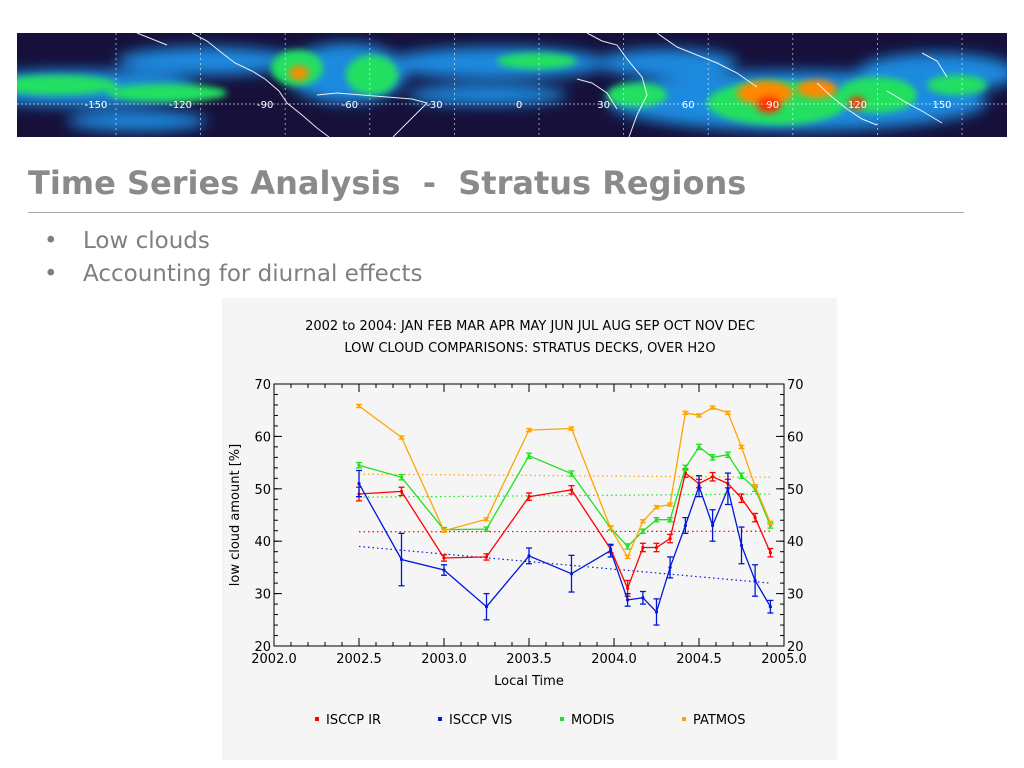 This screenshot has height=768, width=1024. What do you see at coordinates (253, 274) in the screenshot?
I see `bullet-text: Accounting for diurnal effects` at bounding box center [253, 274].